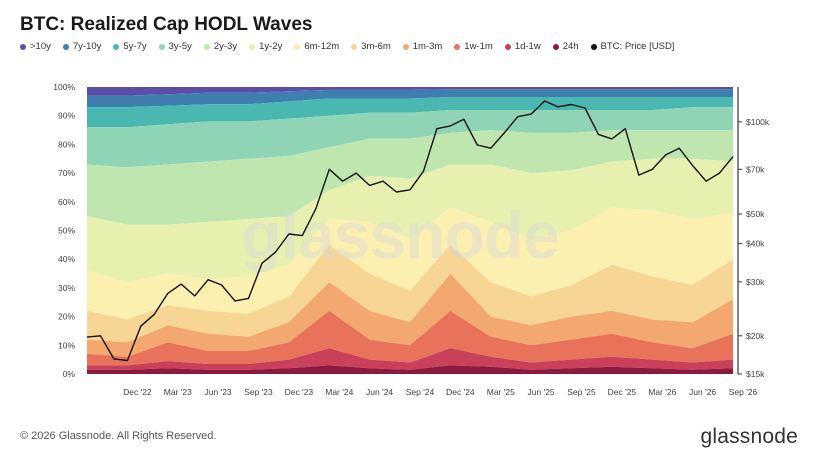 The image size is (820, 461). What do you see at coordinates (755, 336) in the screenshot?
I see `y-right-tick-label: $20k` at bounding box center [755, 336].